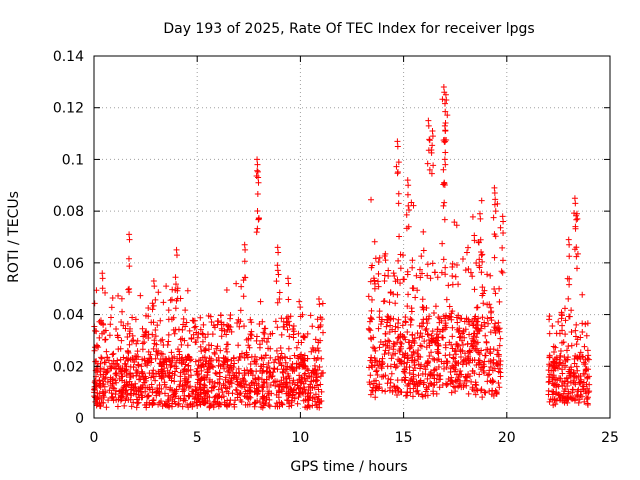 The height and width of the screenshot is (480, 640). What do you see at coordinates (197, 438) in the screenshot?
I see `x-tick-label: 5` at bounding box center [197, 438].